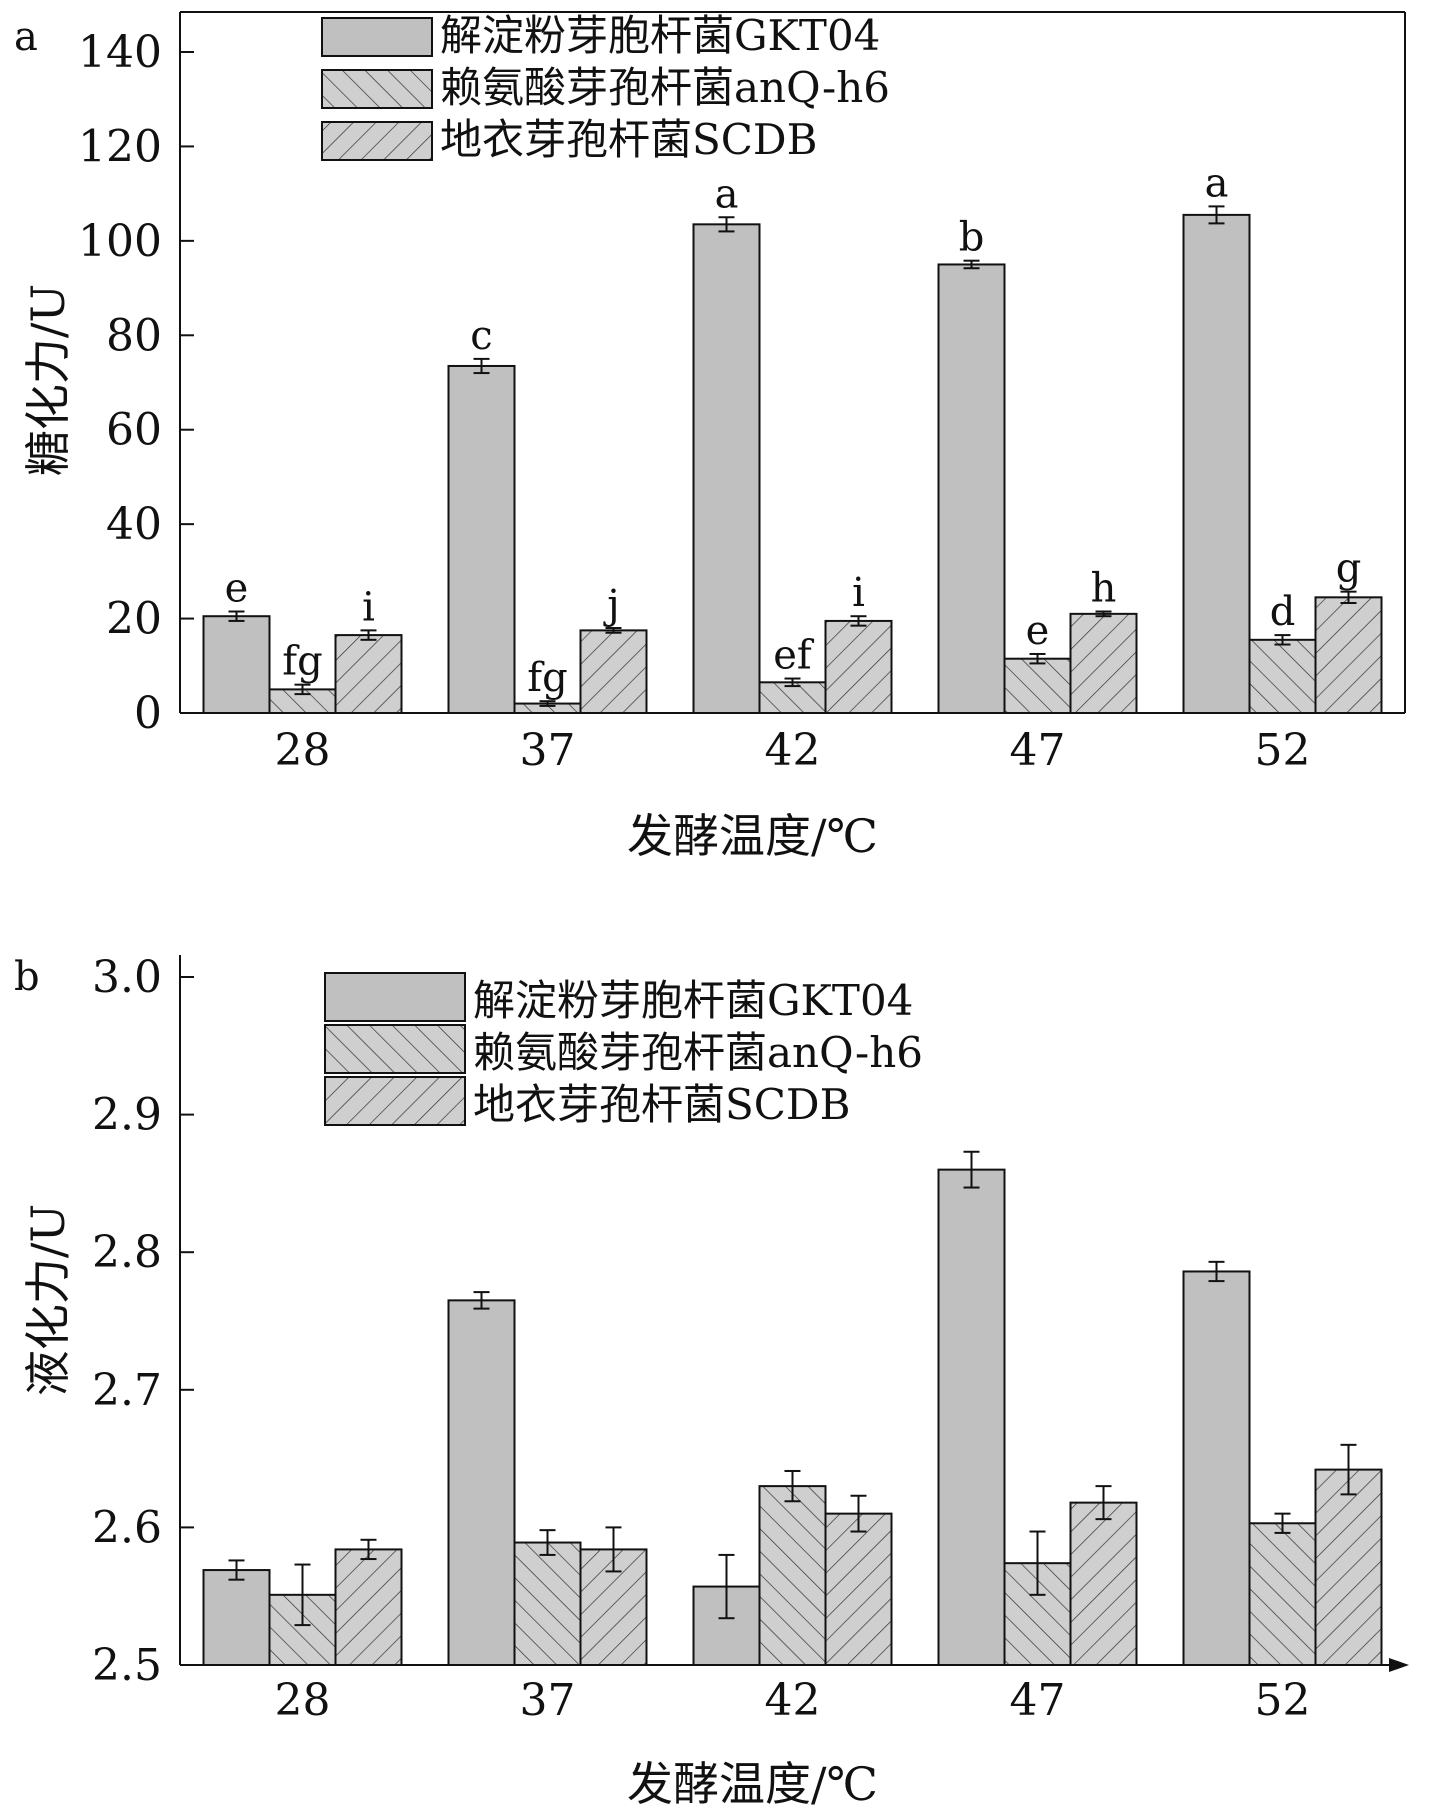 Image resolution: width=1435 pixels, height=1810 pixels. What do you see at coordinates (1399, 1665) in the screenshot?
I see `x-axis-arrow-icon` at bounding box center [1399, 1665].